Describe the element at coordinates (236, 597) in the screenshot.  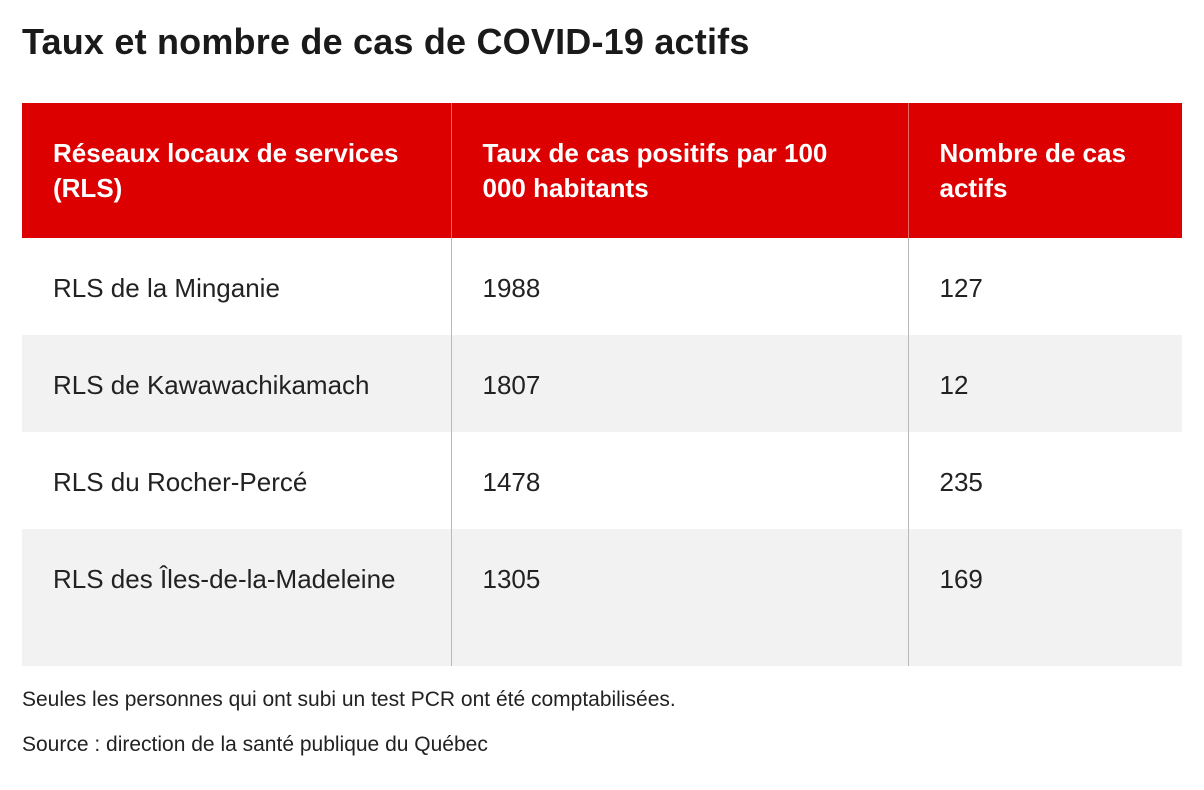
I see `cell-rls: RLS des Îles-de-la-Madeleine` at that location.